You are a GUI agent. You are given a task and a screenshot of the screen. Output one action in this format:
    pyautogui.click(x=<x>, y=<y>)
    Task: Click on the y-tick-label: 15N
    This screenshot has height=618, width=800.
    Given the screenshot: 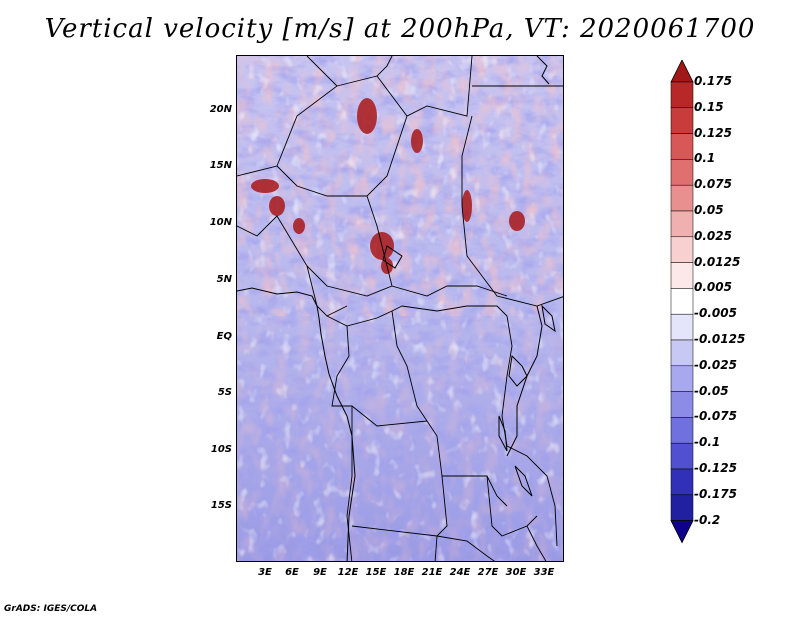 What is the action you would take?
    pyautogui.click(x=220, y=165)
    